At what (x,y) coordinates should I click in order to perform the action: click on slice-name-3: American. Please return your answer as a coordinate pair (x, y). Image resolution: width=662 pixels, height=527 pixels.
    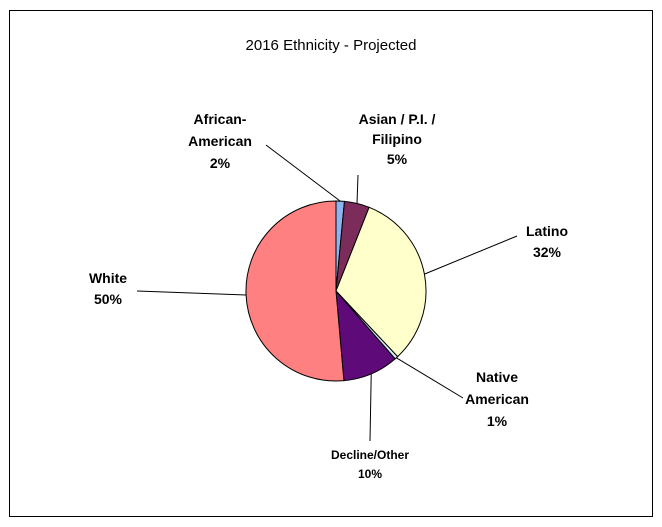
    Looking at the image, I should click on (497, 399).